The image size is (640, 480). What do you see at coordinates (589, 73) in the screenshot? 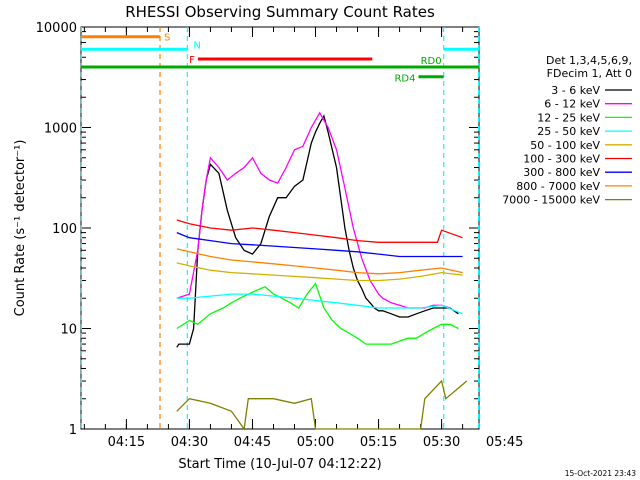
I see `legend-header-line-2: FDecim 1, Att 0` at bounding box center [589, 73].